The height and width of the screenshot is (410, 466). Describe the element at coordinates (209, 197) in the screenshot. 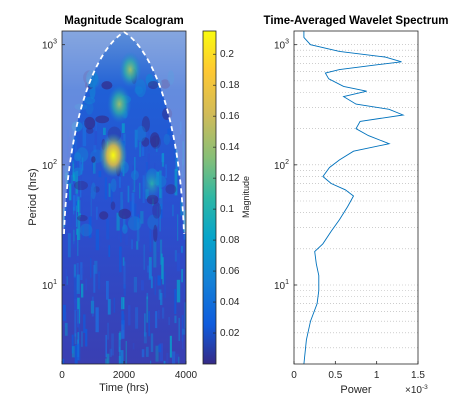

I see `colorbar` at that location.